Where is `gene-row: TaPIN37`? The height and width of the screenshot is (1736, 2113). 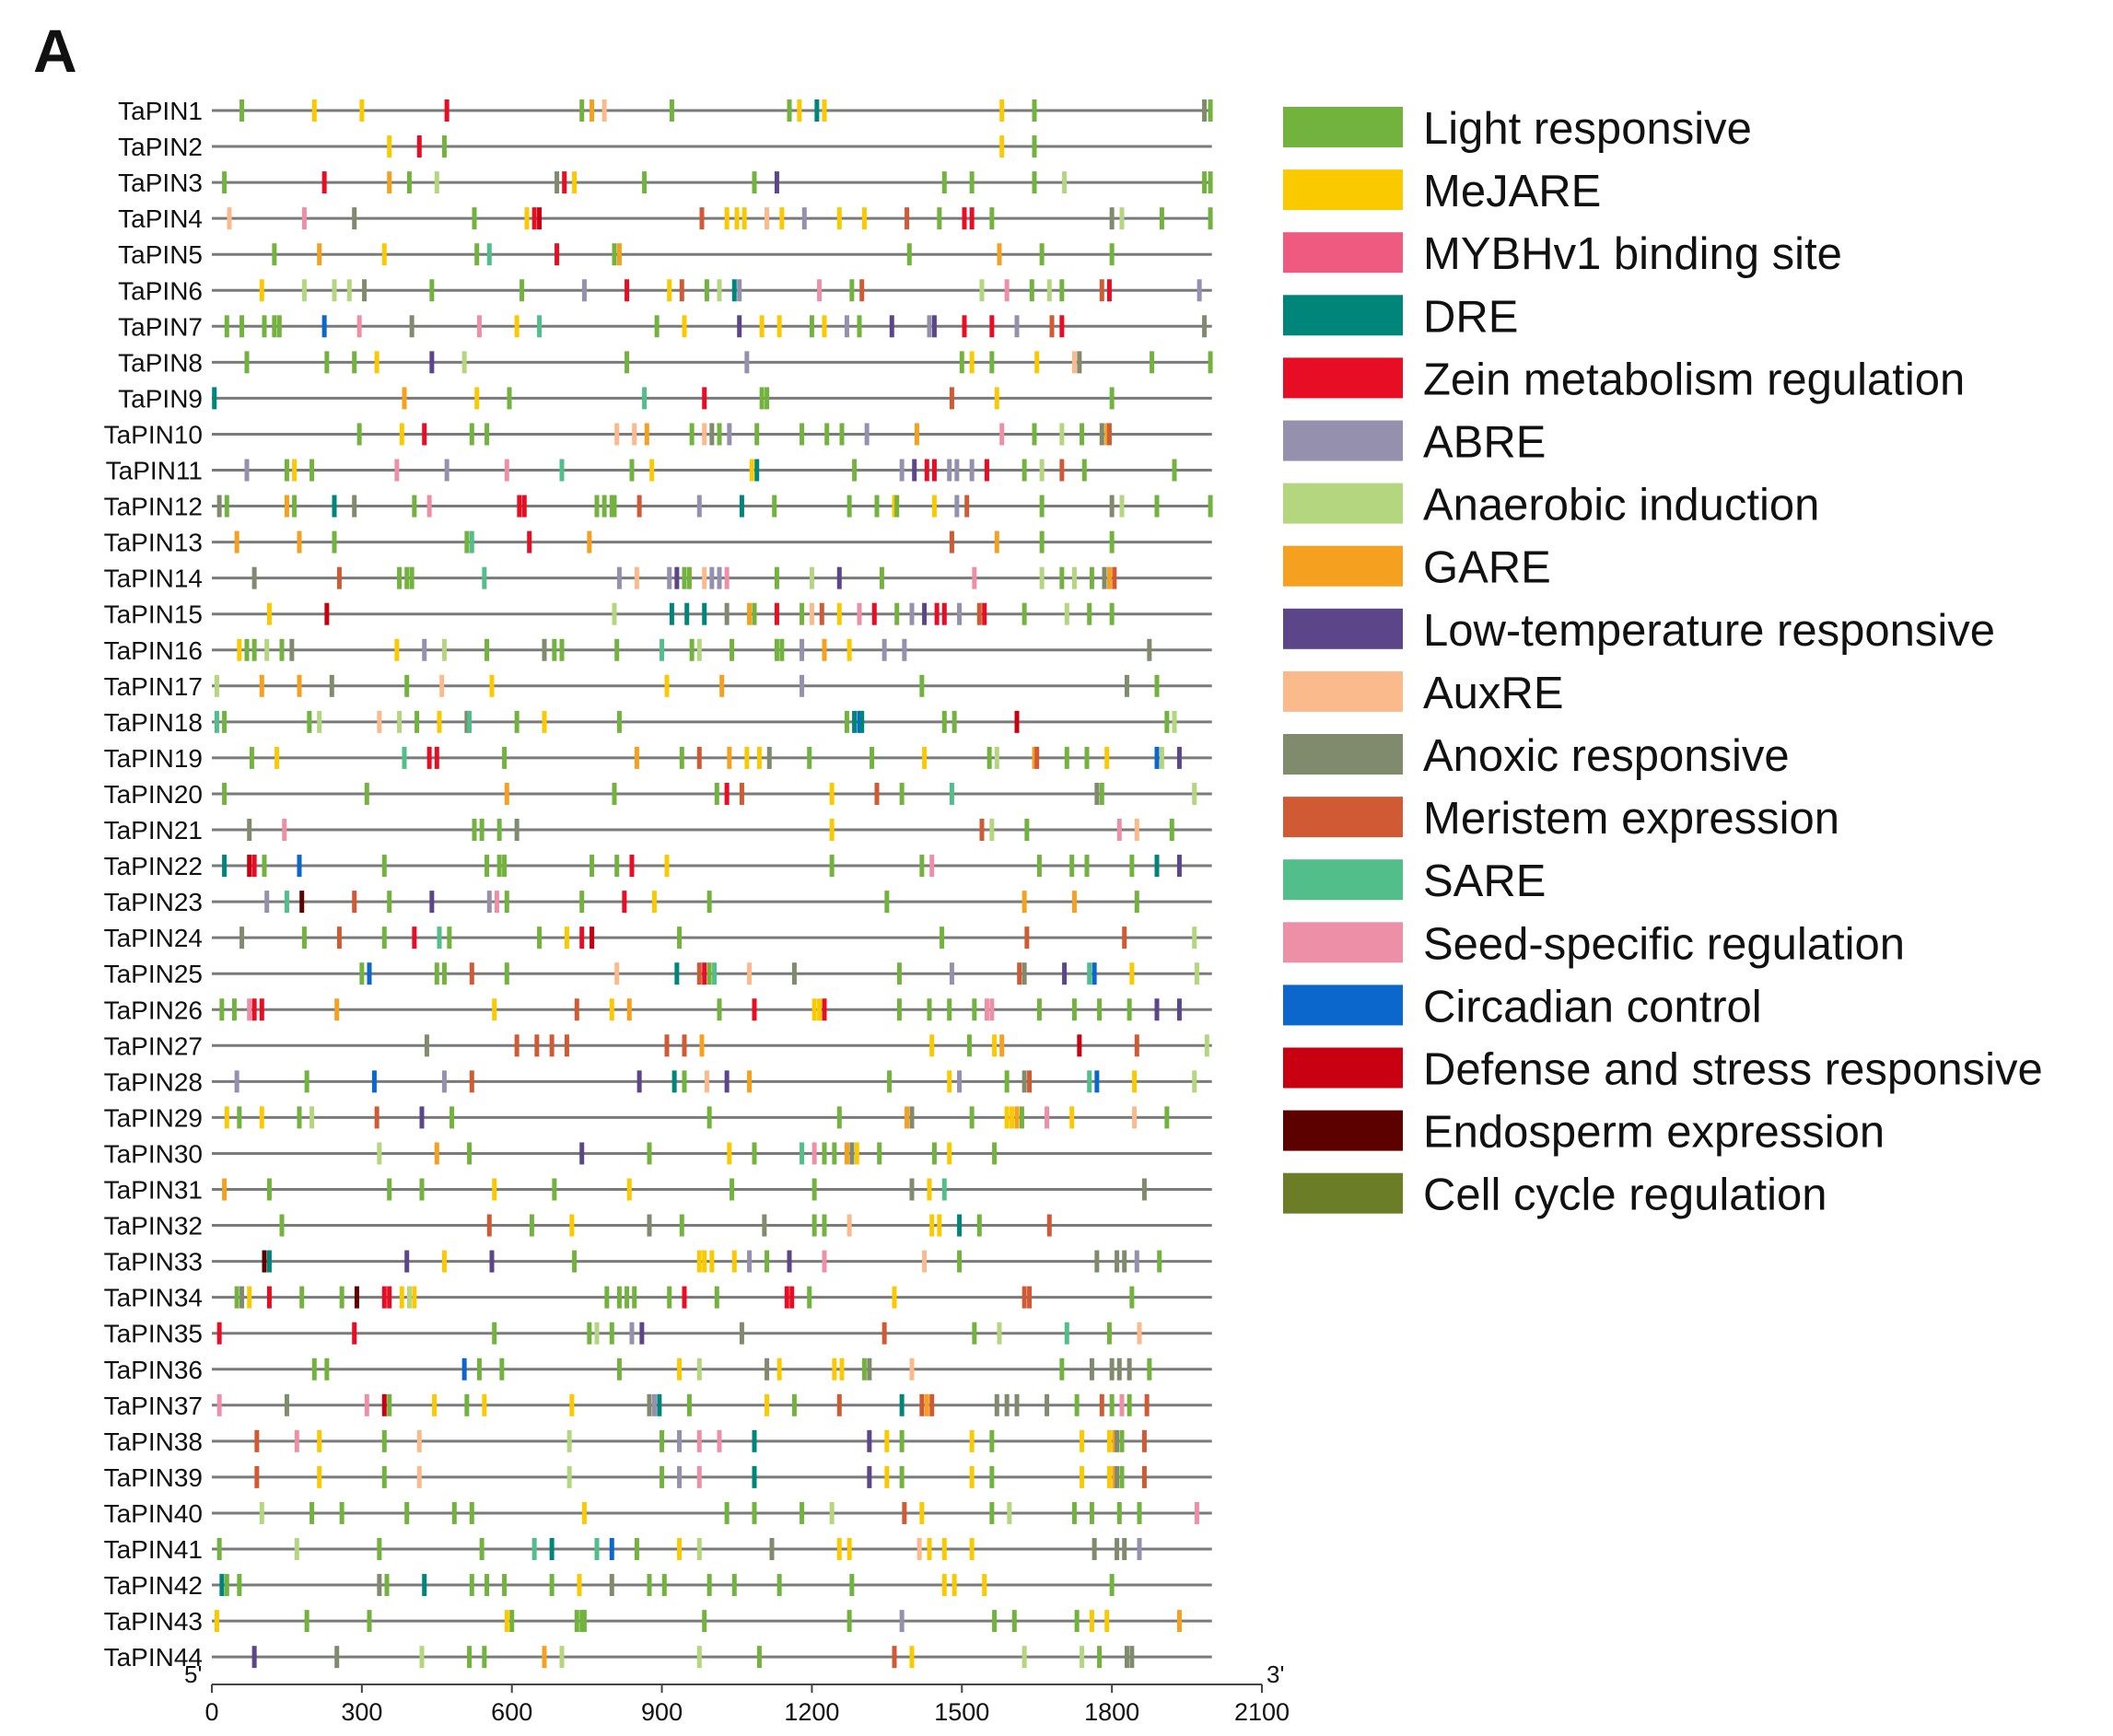 gene-row: TaPIN37 is located at coordinates (658, 1406).